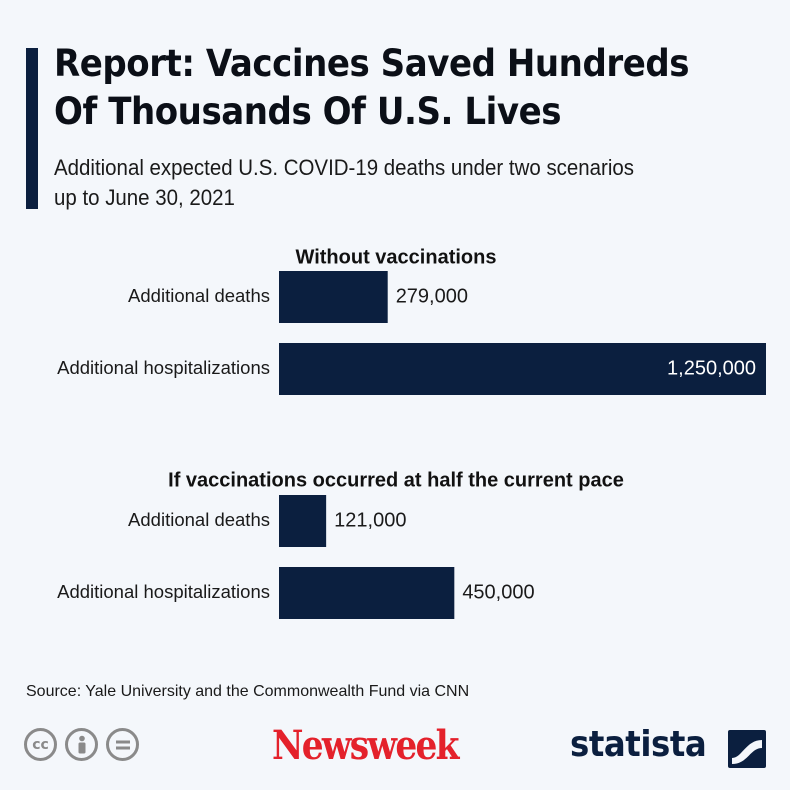  I want to click on person-glyph, so click(81, 744).